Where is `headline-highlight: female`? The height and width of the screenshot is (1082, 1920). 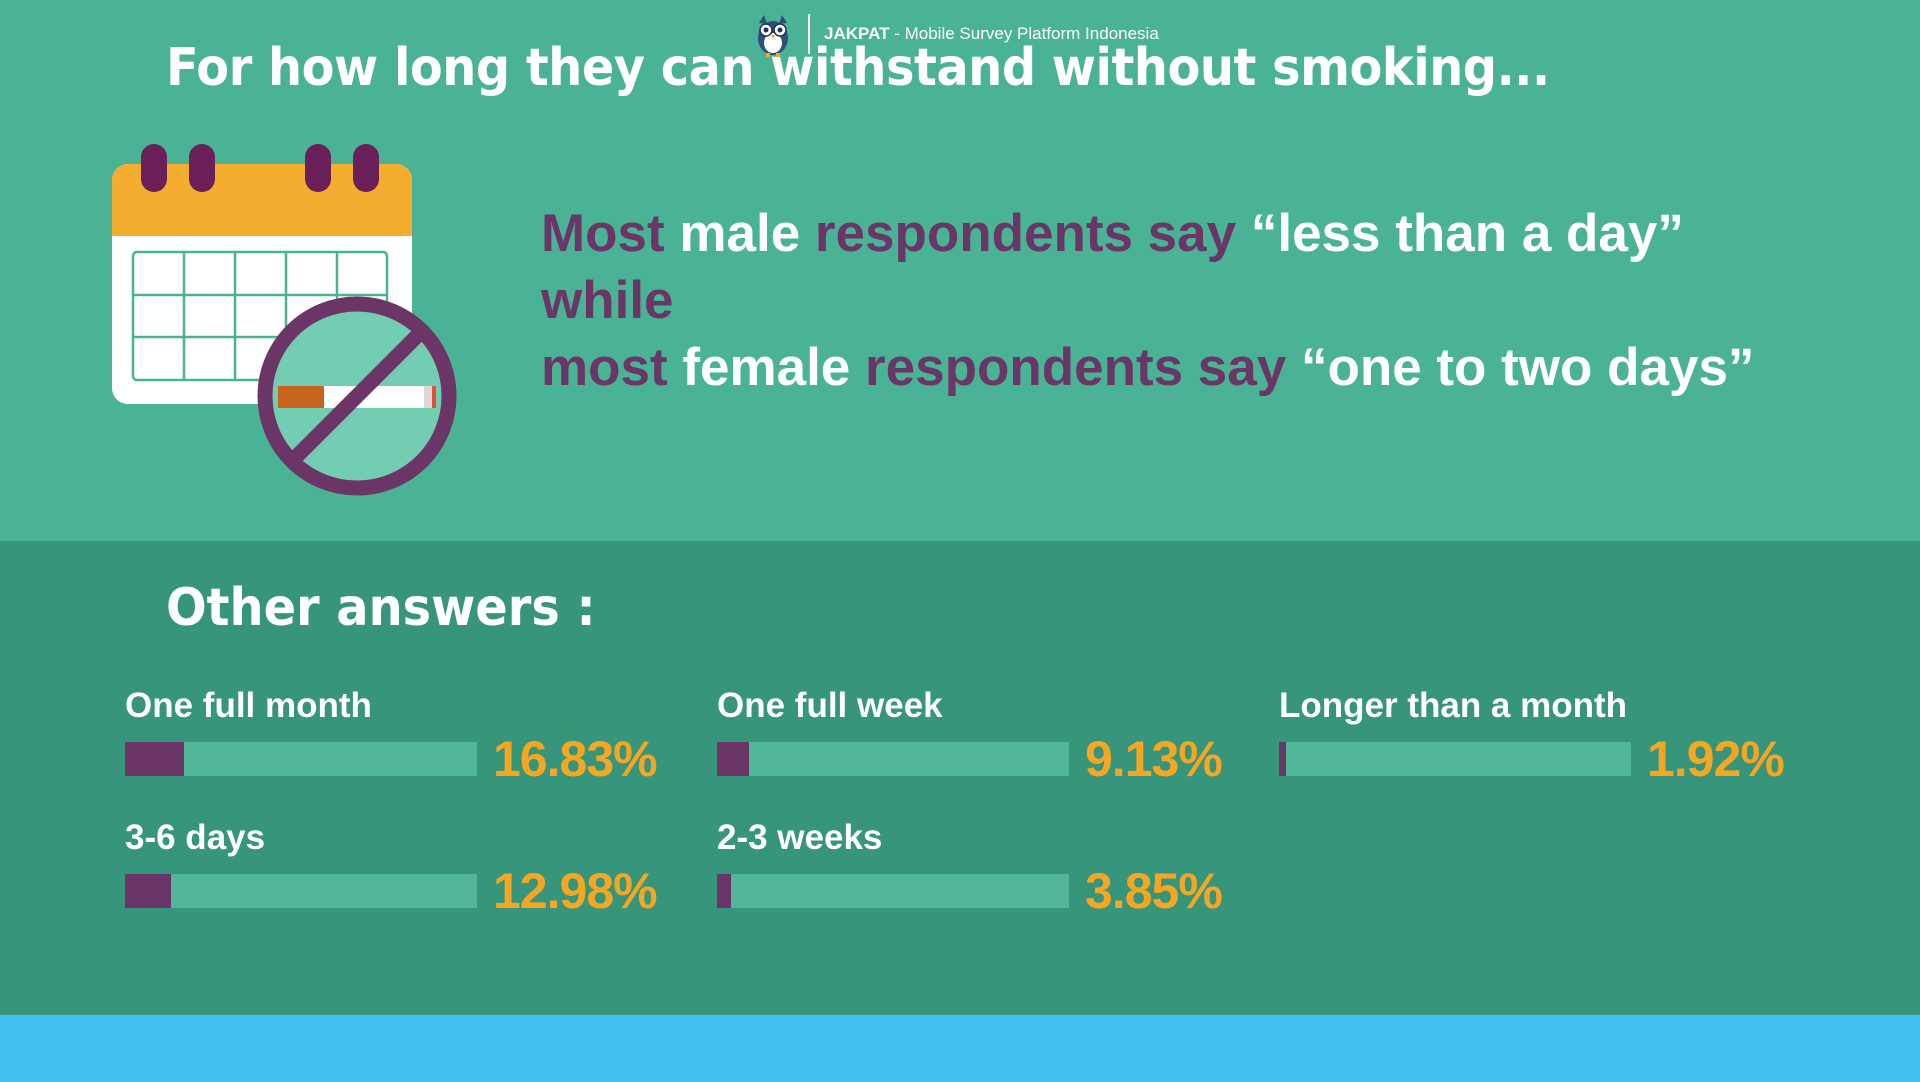 headline-highlight: female is located at coordinates (774, 367).